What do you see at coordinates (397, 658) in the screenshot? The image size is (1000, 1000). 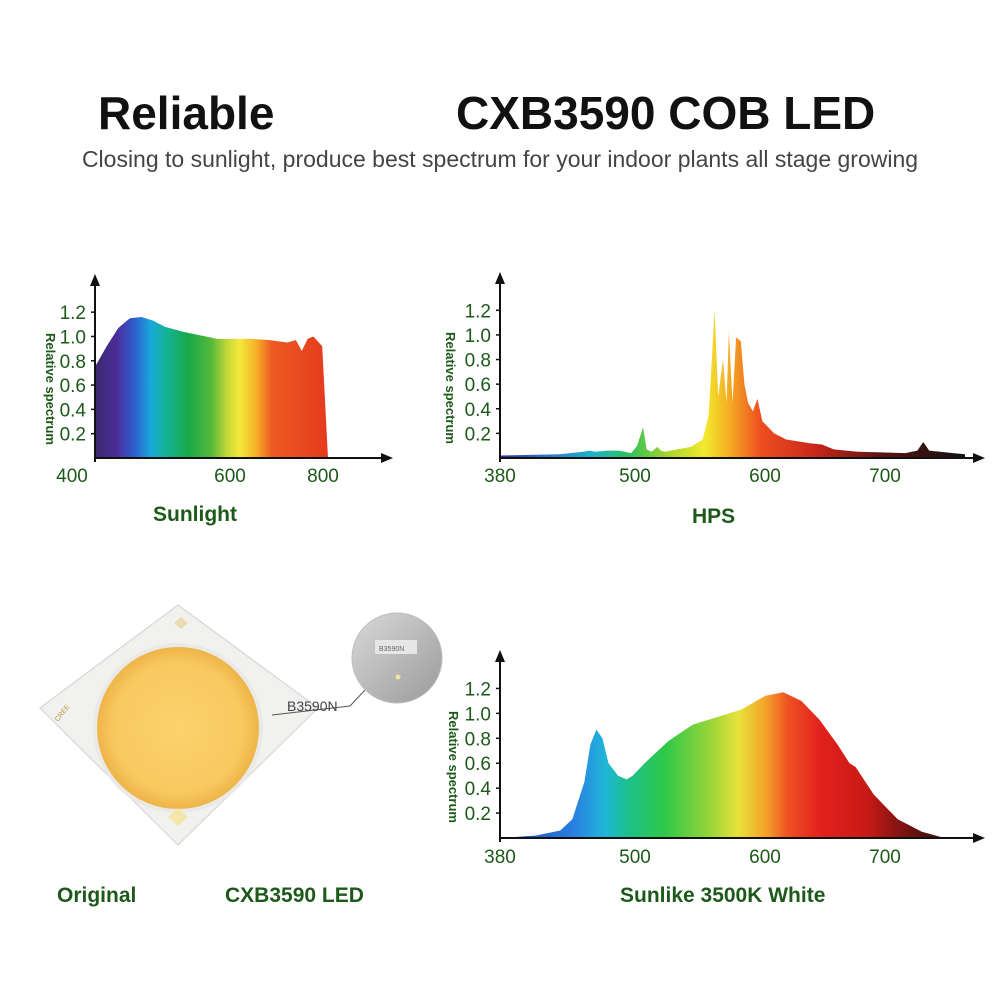 I see `zoom-lens` at bounding box center [397, 658].